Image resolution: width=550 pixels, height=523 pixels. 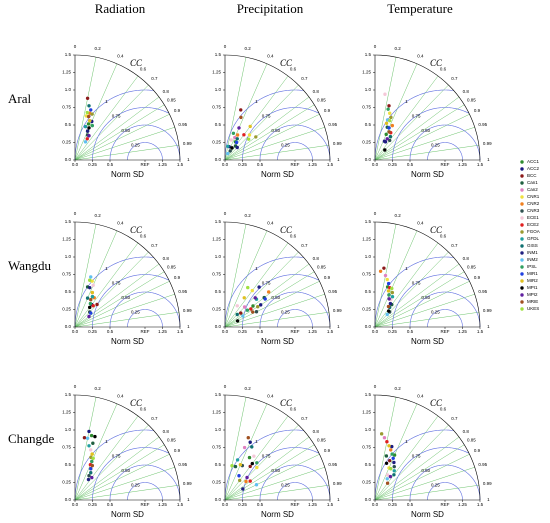 I want to click on cc-tick-label: 0.4, so click(x=420, y=395).